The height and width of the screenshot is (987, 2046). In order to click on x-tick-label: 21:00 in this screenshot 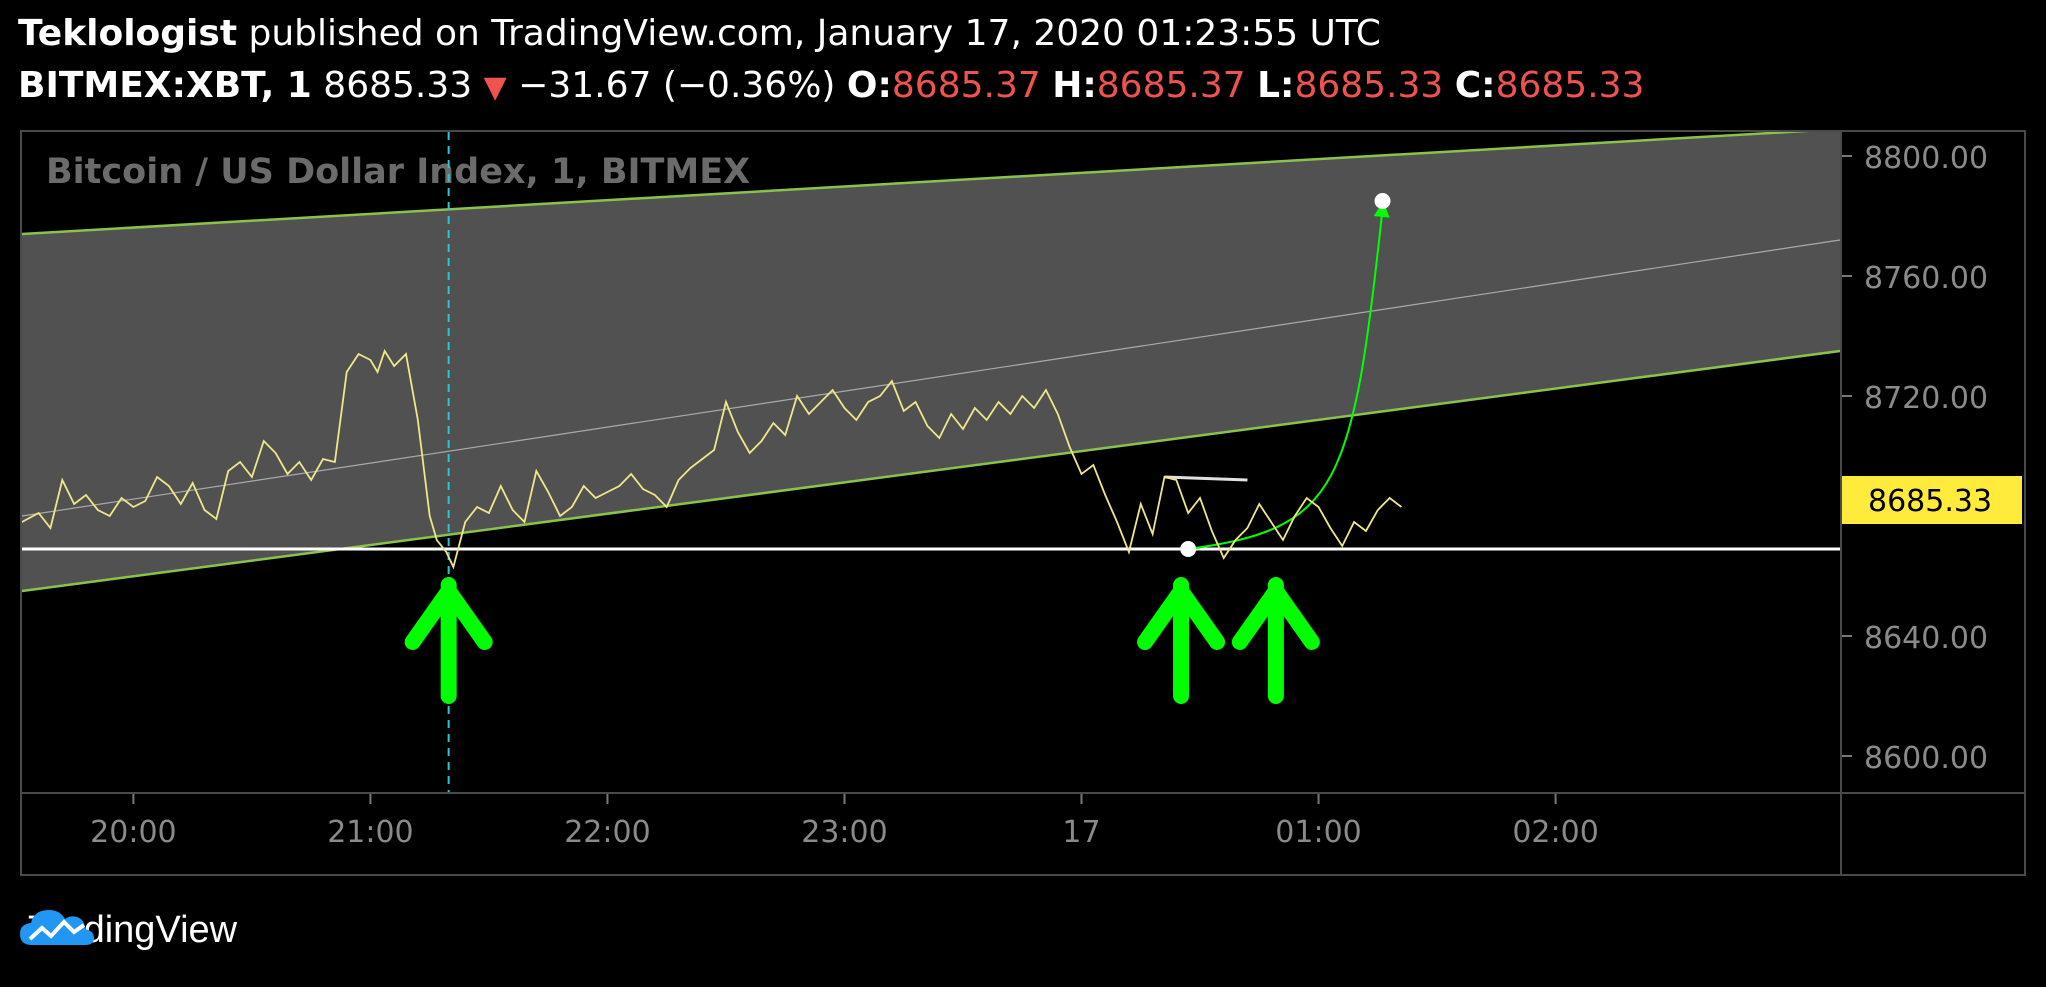, I will do `click(370, 832)`.